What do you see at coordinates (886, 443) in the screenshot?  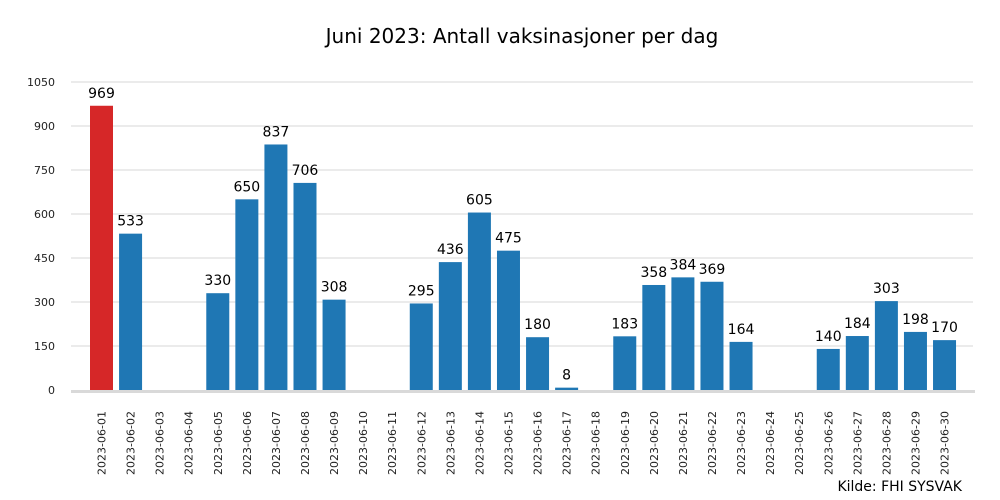 I see `x-tick-label: 2023-06-28` at bounding box center [886, 443].